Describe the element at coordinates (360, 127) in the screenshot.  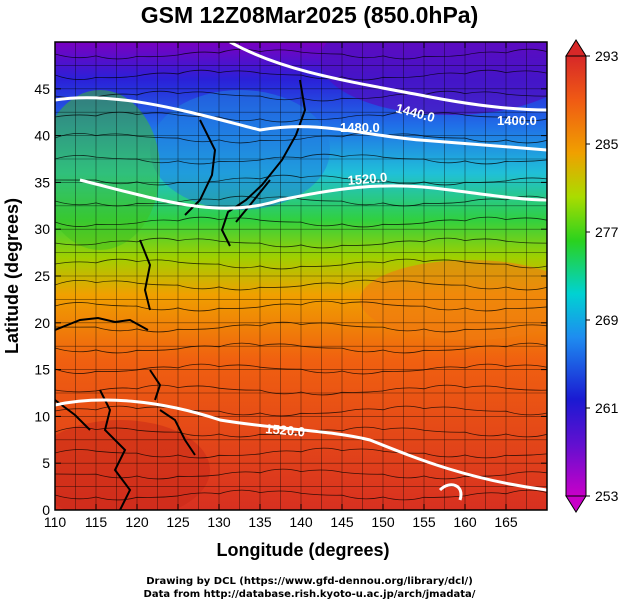
I see `contour-label-1480: 1480.0` at that location.